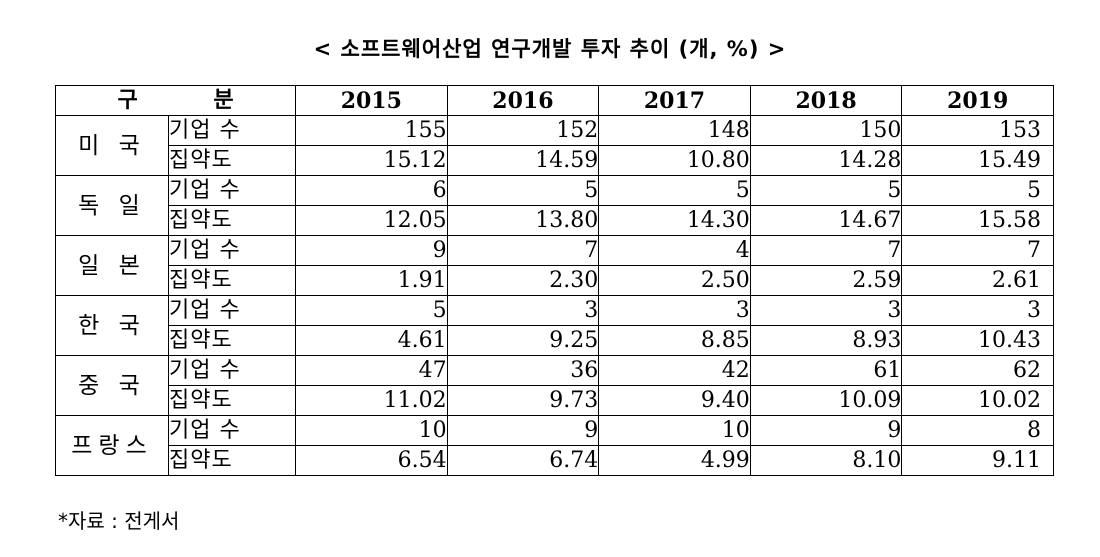 The width and height of the screenshot is (1100, 557). I want to click on value-cell: 62, so click(977, 370).